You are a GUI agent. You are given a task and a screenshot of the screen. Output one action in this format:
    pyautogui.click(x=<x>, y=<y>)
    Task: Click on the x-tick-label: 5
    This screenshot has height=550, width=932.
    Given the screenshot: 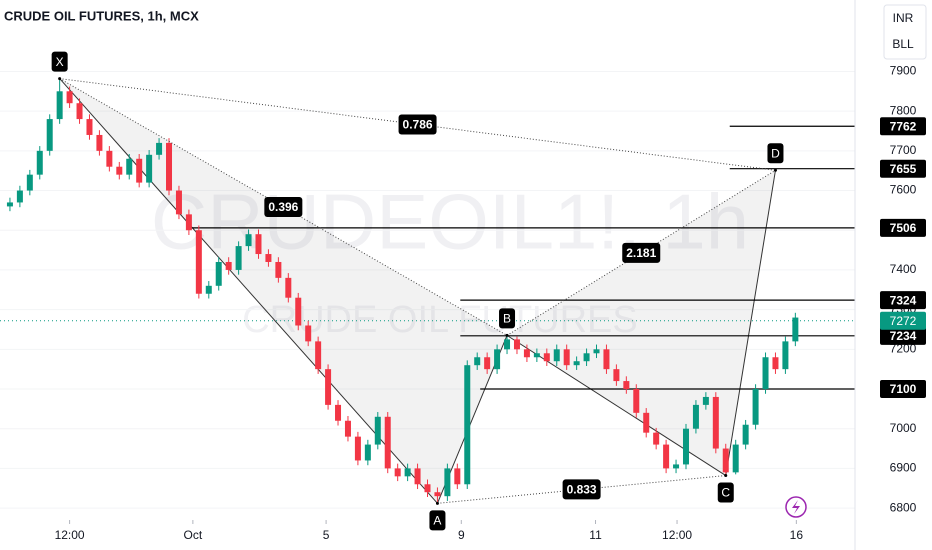 What is the action you would take?
    pyautogui.click(x=326, y=535)
    